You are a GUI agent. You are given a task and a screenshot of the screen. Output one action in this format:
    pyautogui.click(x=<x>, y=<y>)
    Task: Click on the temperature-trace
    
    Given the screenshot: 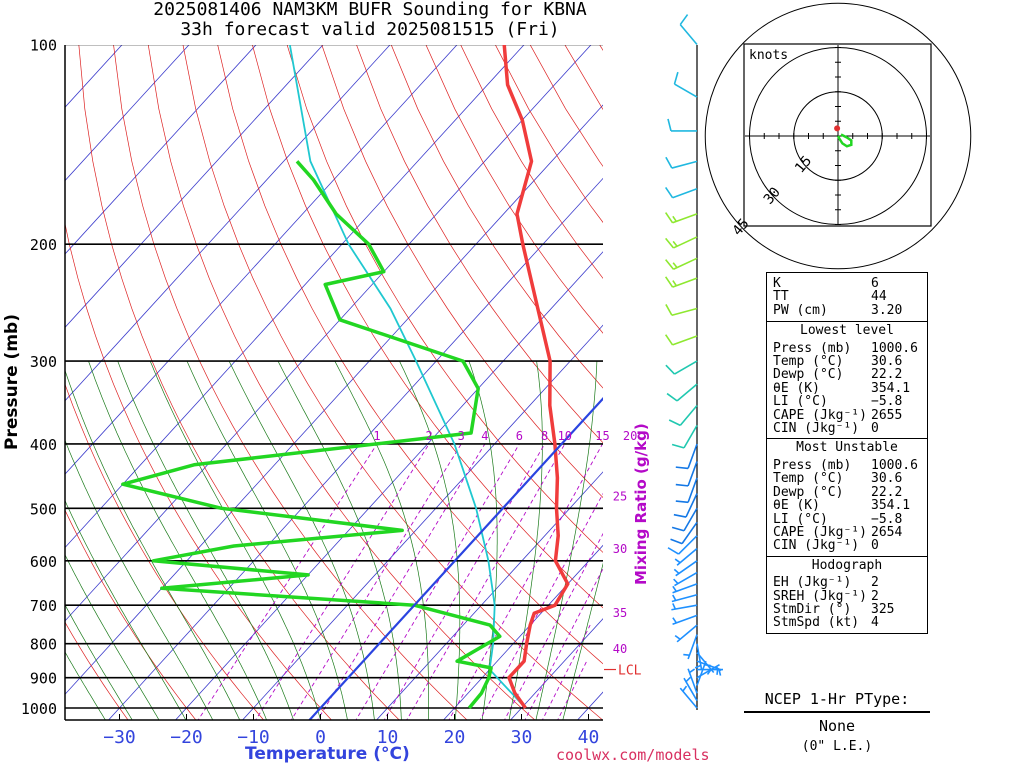 What is the action you would take?
    pyautogui.click(x=536, y=377)
    